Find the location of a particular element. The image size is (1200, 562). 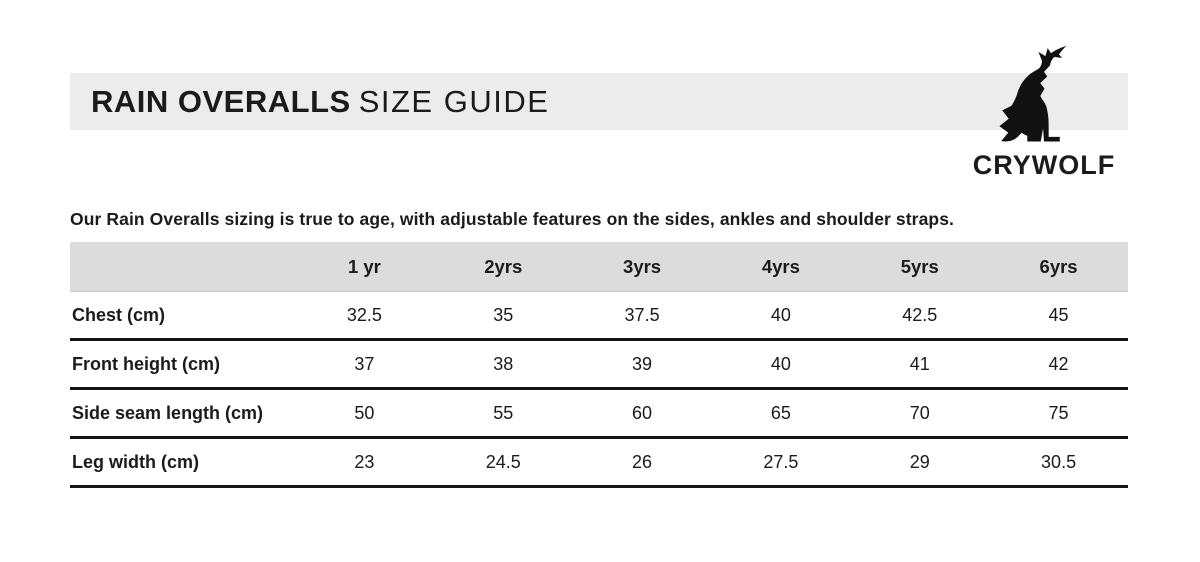

size-value: 38 is located at coordinates (503, 363).